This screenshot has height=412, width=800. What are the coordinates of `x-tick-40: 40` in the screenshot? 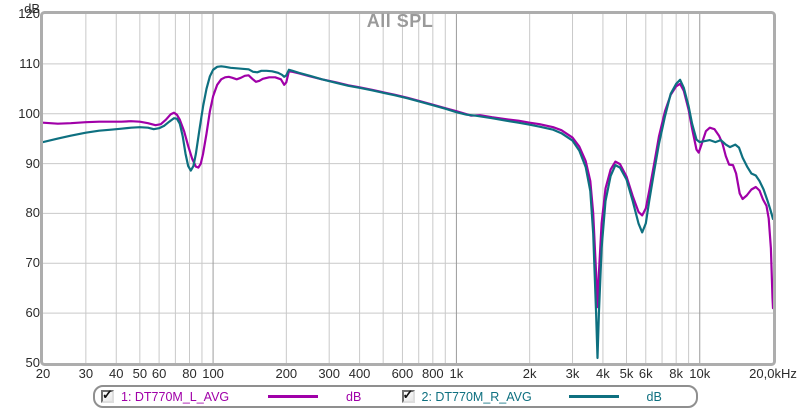 It's located at (116, 373).